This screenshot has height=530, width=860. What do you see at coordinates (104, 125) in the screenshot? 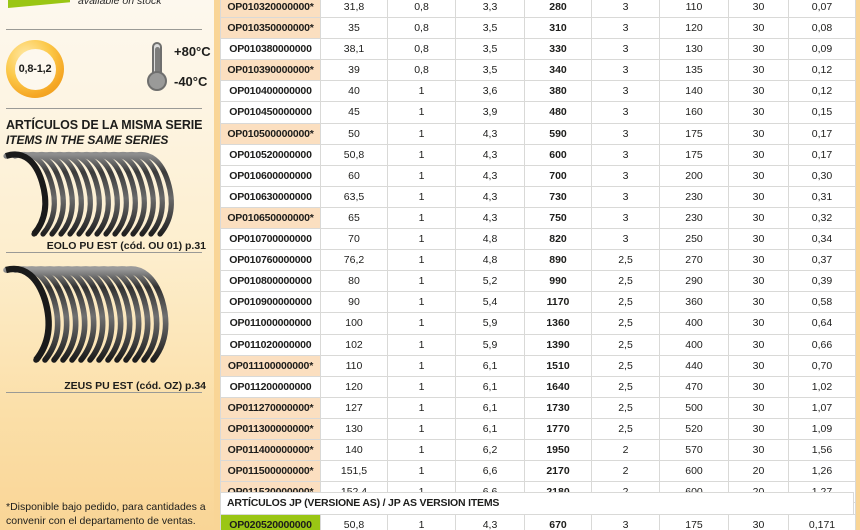
I see `same-series-title: ARTÍCULOS DE LA MISMA SERIE` at bounding box center [104, 125].